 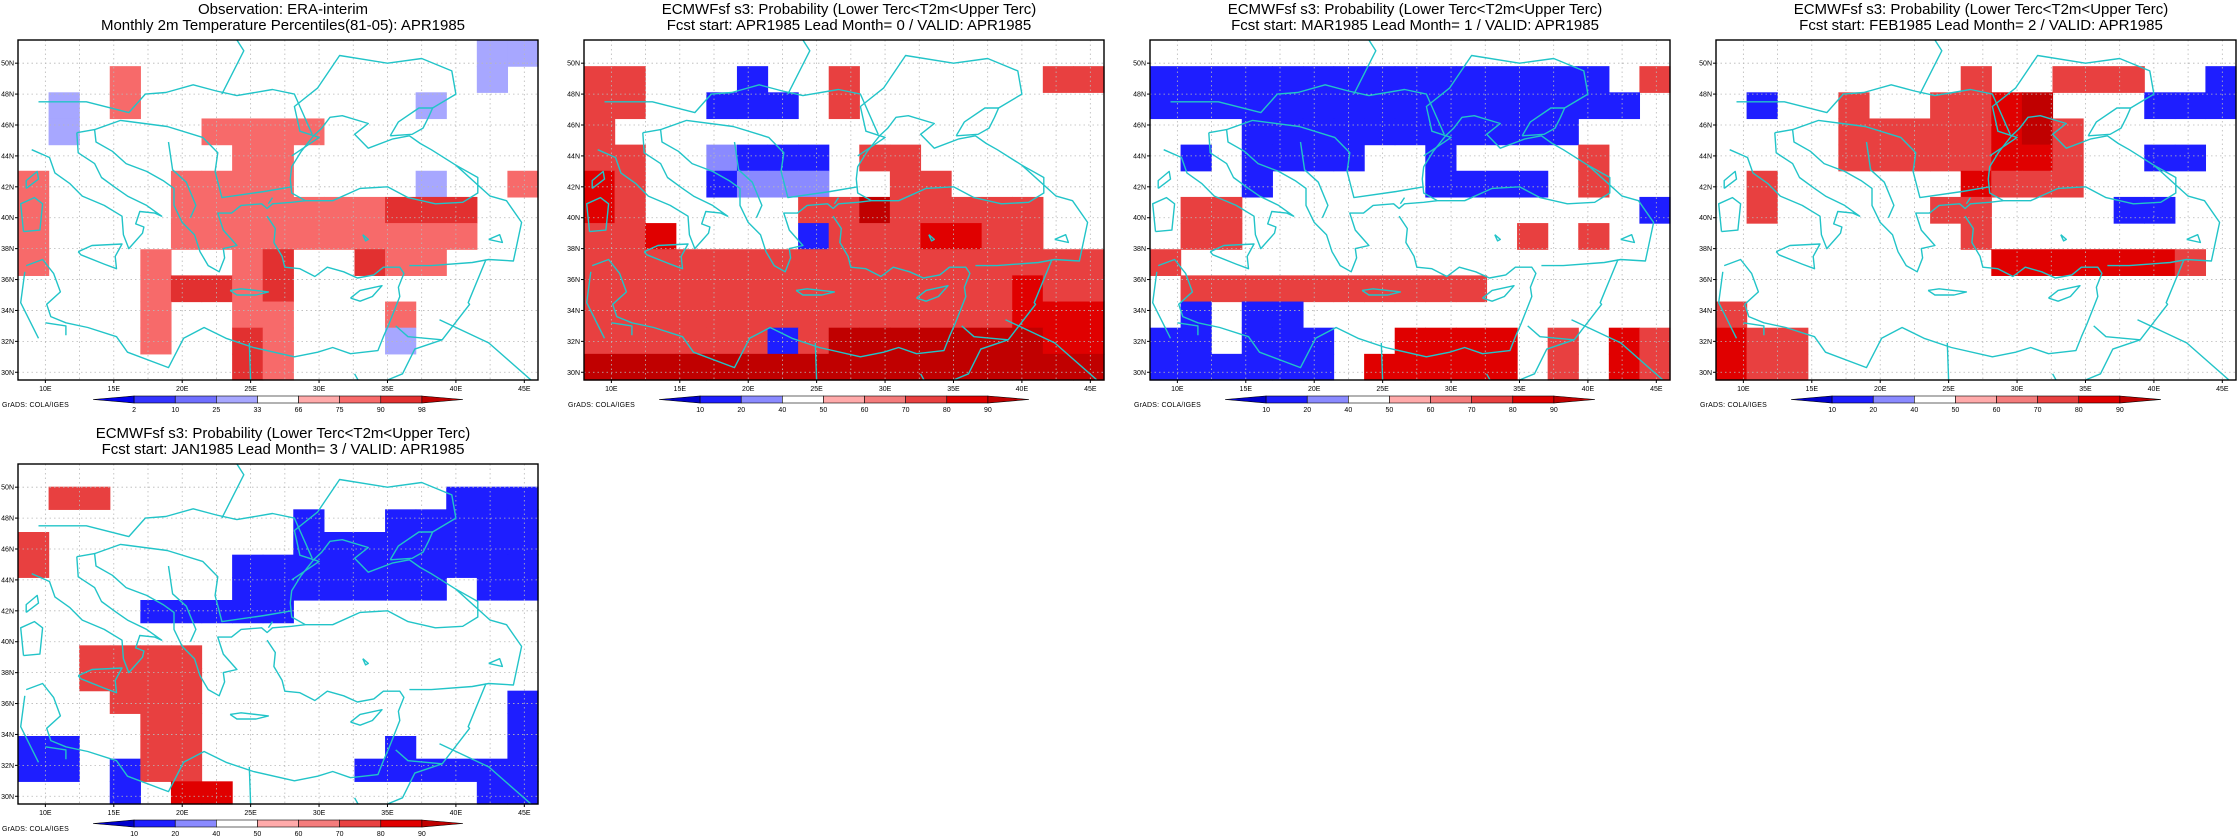 What do you see at coordinates (2038, 410) in the screenshot?
I see `legend-label: 70` at bounding box center [2038, 410].